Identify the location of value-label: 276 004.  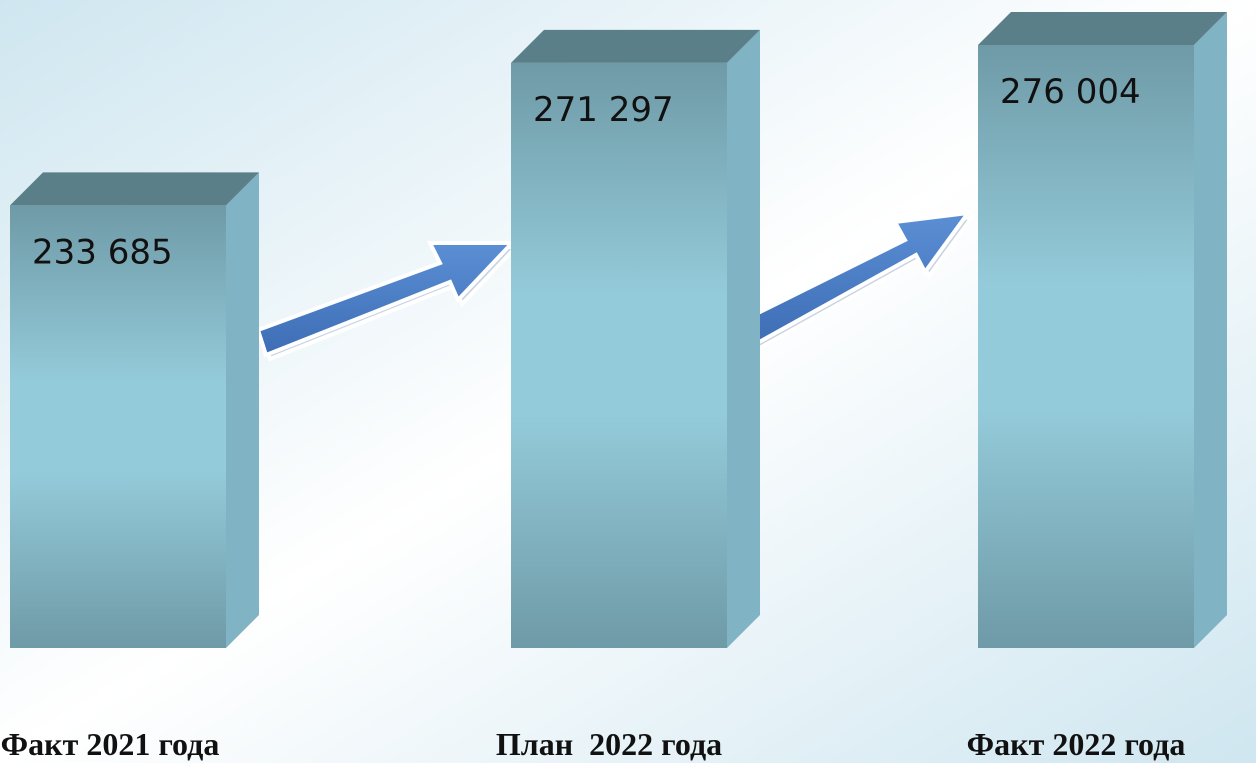
(1070, 92).